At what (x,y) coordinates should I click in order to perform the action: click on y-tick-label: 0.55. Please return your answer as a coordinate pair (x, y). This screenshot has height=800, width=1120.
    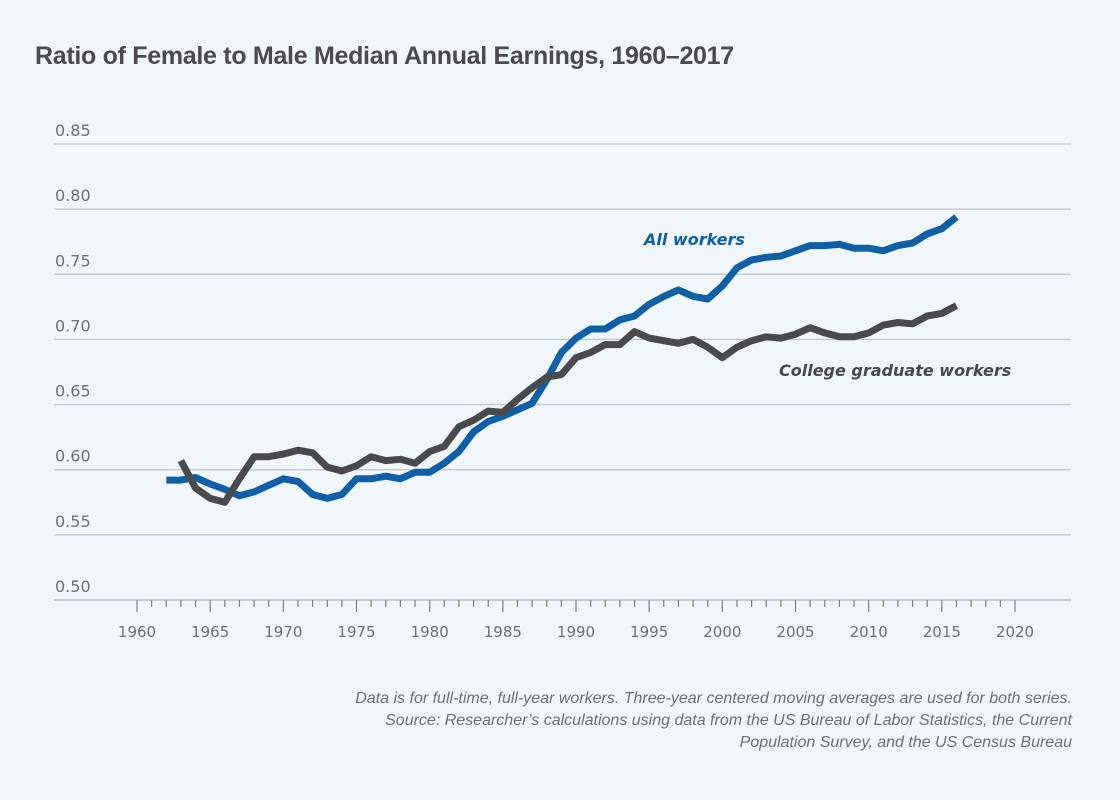
    Looking at the image, I should click on (73, 521).